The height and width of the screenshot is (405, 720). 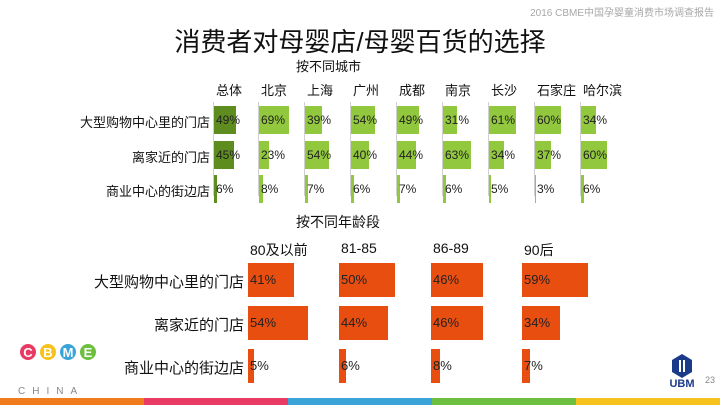 What do you see at coordinates (500, 189) in the screenshot?
I see `city-bar-value: 5%` at bounding box center [500, 189].